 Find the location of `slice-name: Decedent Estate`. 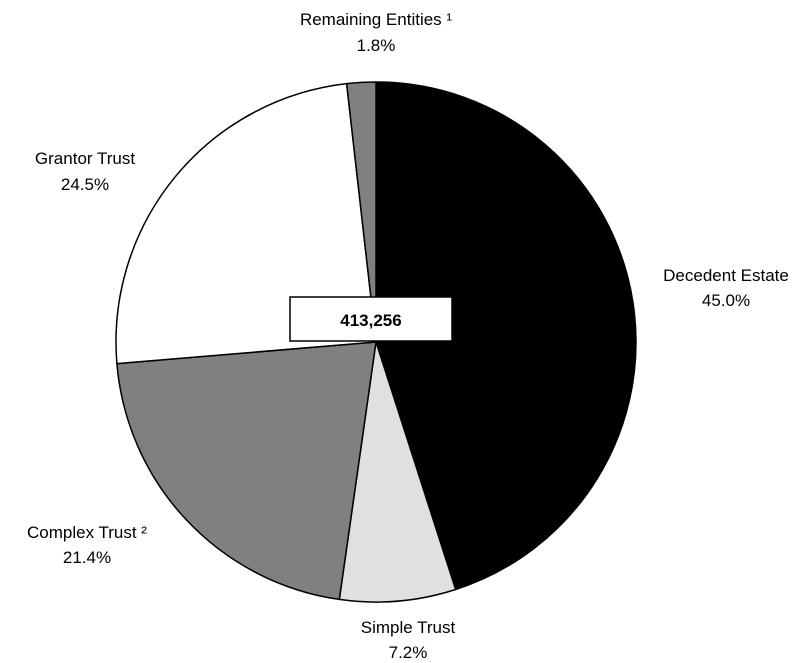

slice-name: Decedent Estate is located at coordinates (726, 275).